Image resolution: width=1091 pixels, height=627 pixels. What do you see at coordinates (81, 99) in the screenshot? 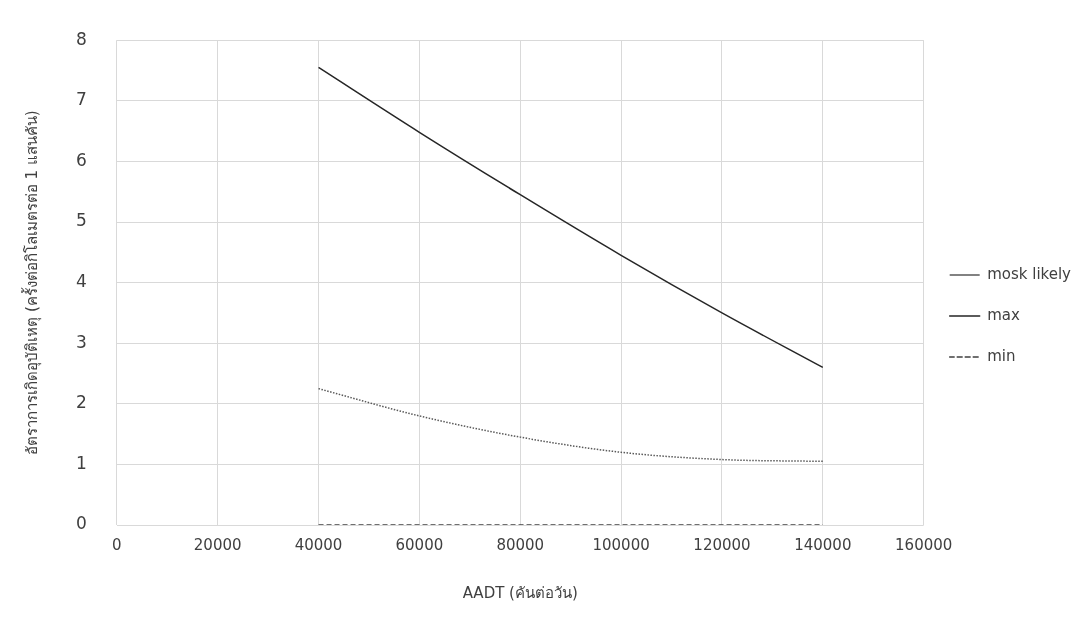
I see `y-tick-label: 7` at bounding box center [81, 99].